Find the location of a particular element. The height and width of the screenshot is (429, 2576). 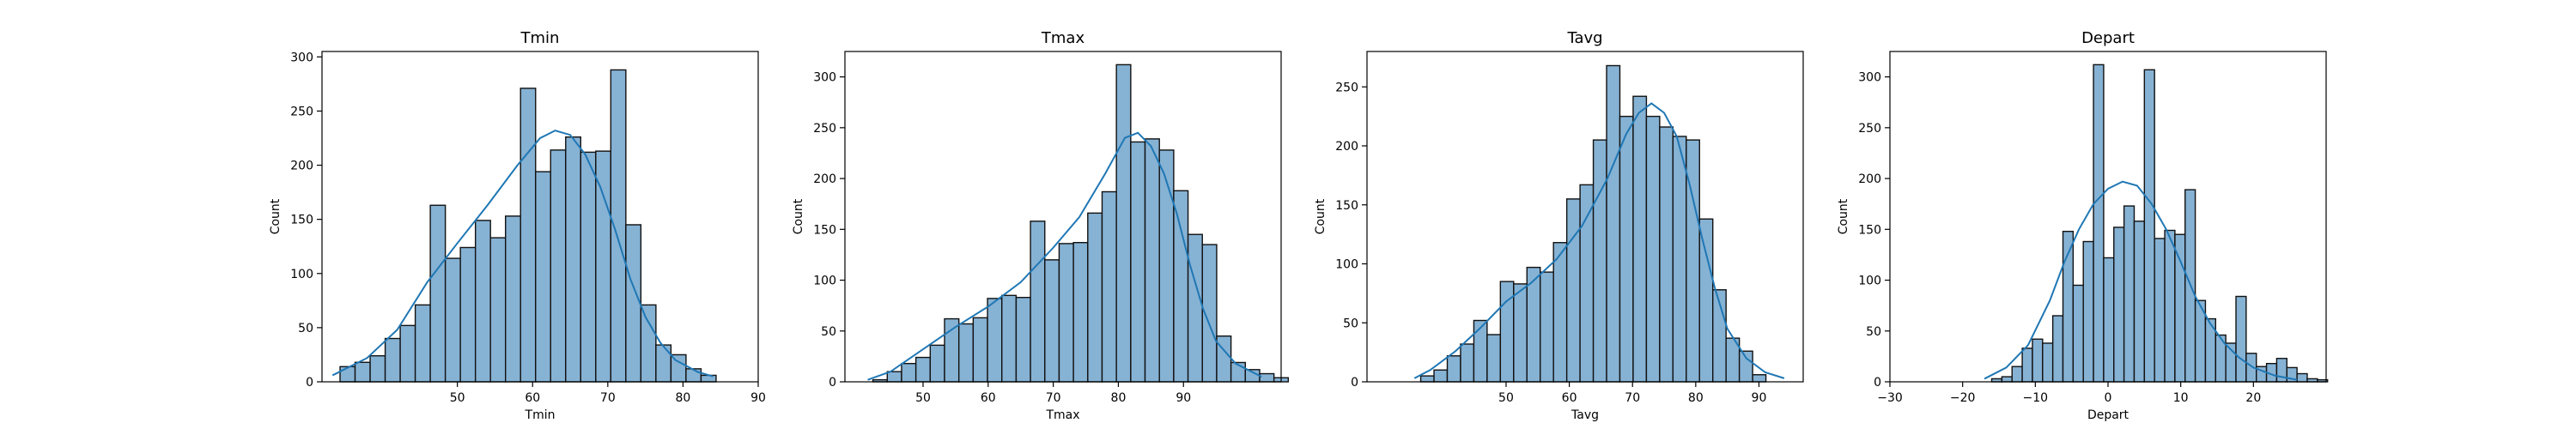

x-tick-label: −30 is located at coordinates (1890, 398).